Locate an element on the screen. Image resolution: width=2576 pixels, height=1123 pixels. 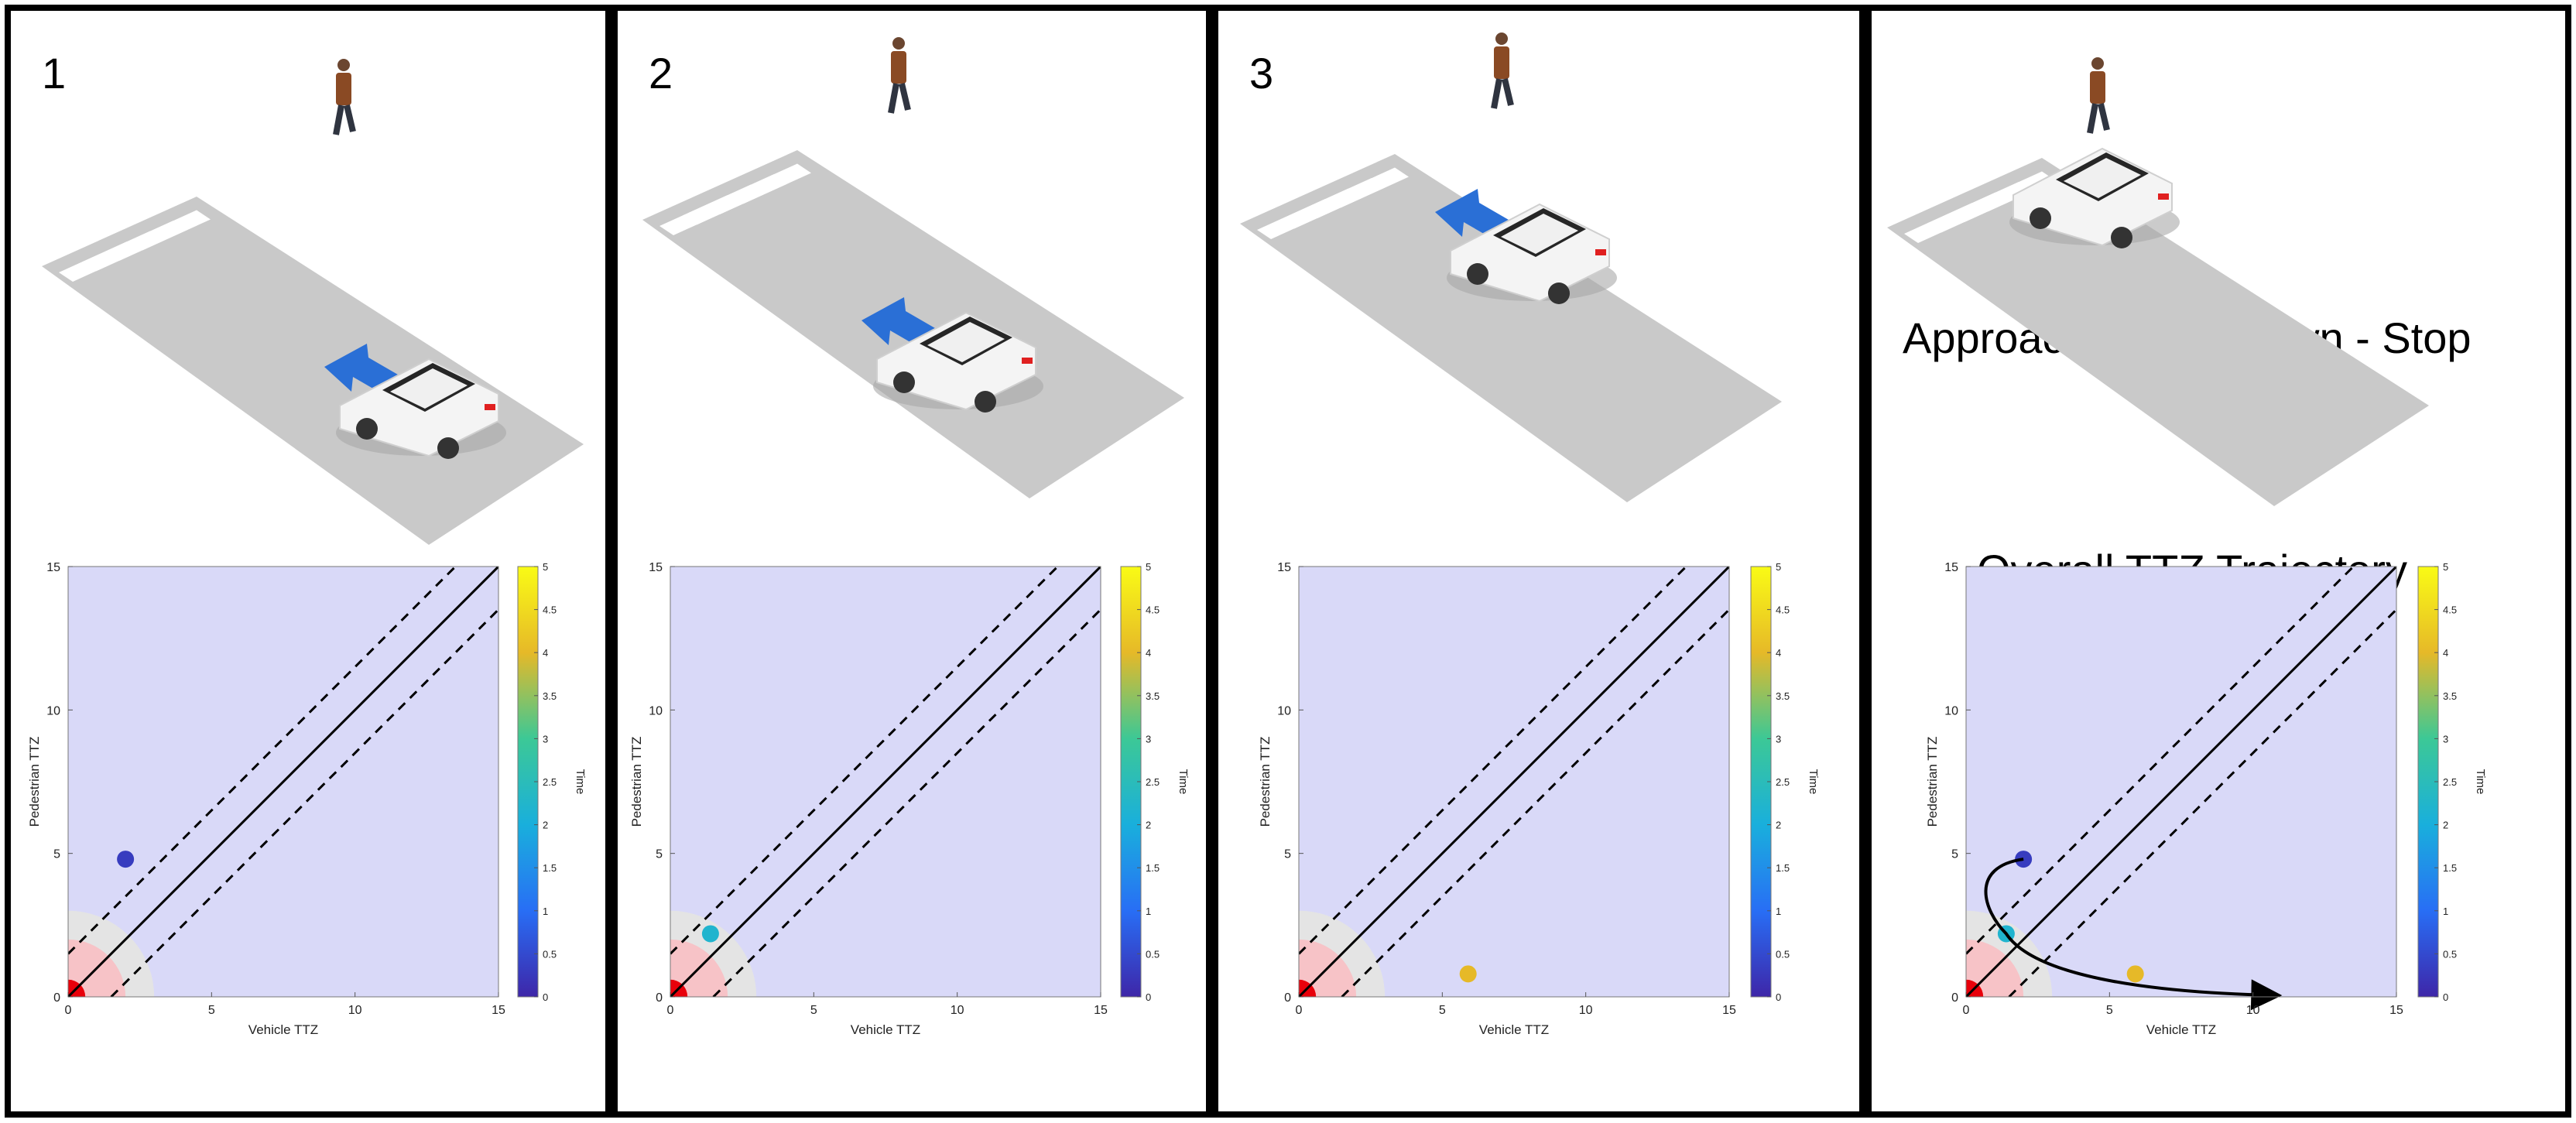
crosswalk-stripe is located at coordinates (169, 230).